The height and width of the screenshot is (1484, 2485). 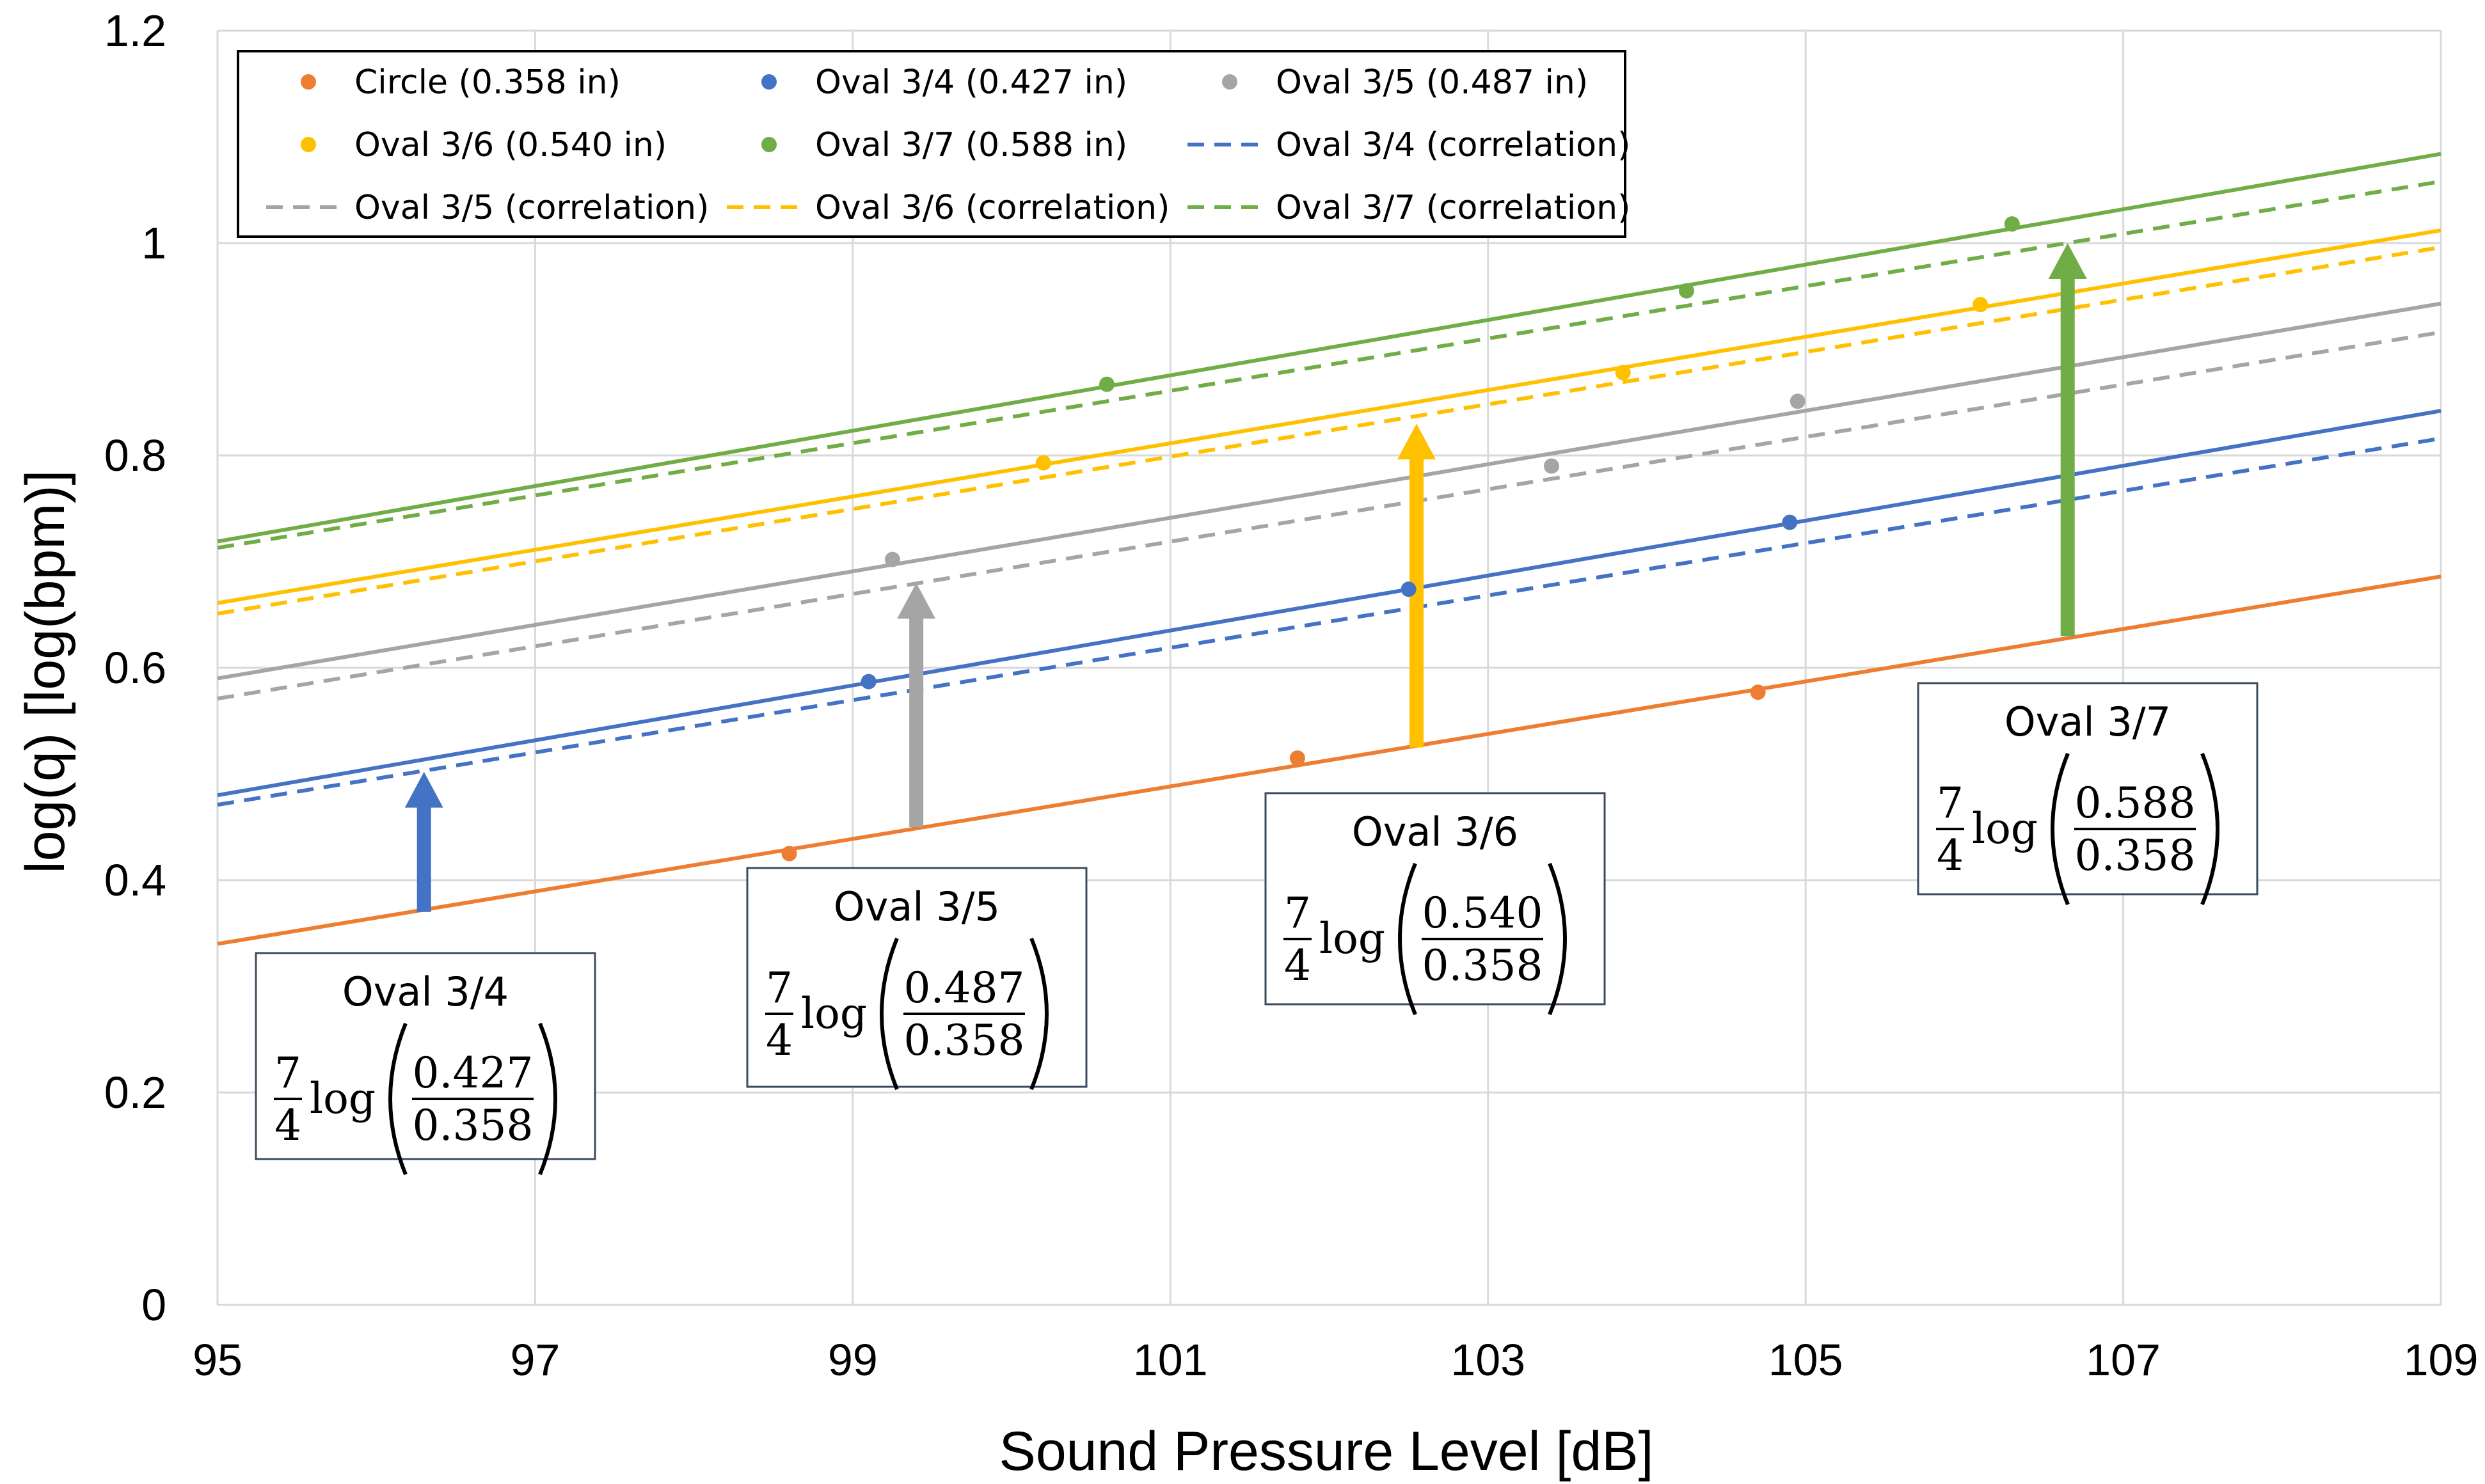 What do you see at coordinates (135, 455) in the screenshot?
I see `y-tick-label: 0.8` at bounding box center [135, 455].